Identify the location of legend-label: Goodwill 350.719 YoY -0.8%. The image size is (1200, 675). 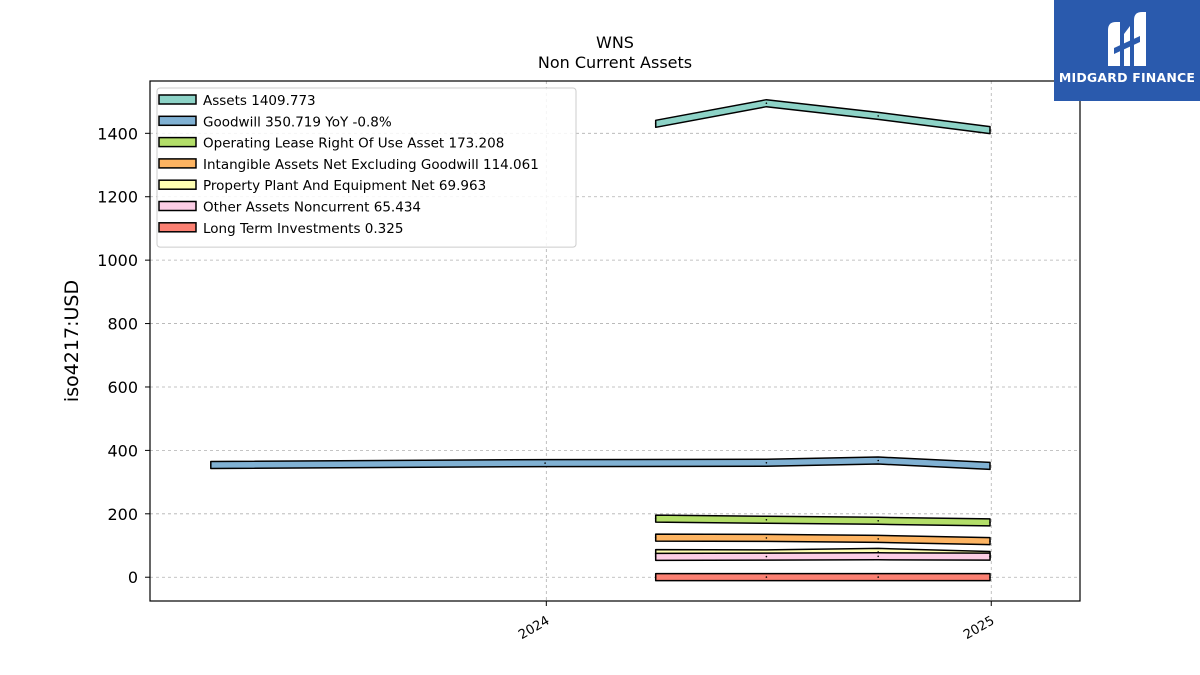
(297, 122).